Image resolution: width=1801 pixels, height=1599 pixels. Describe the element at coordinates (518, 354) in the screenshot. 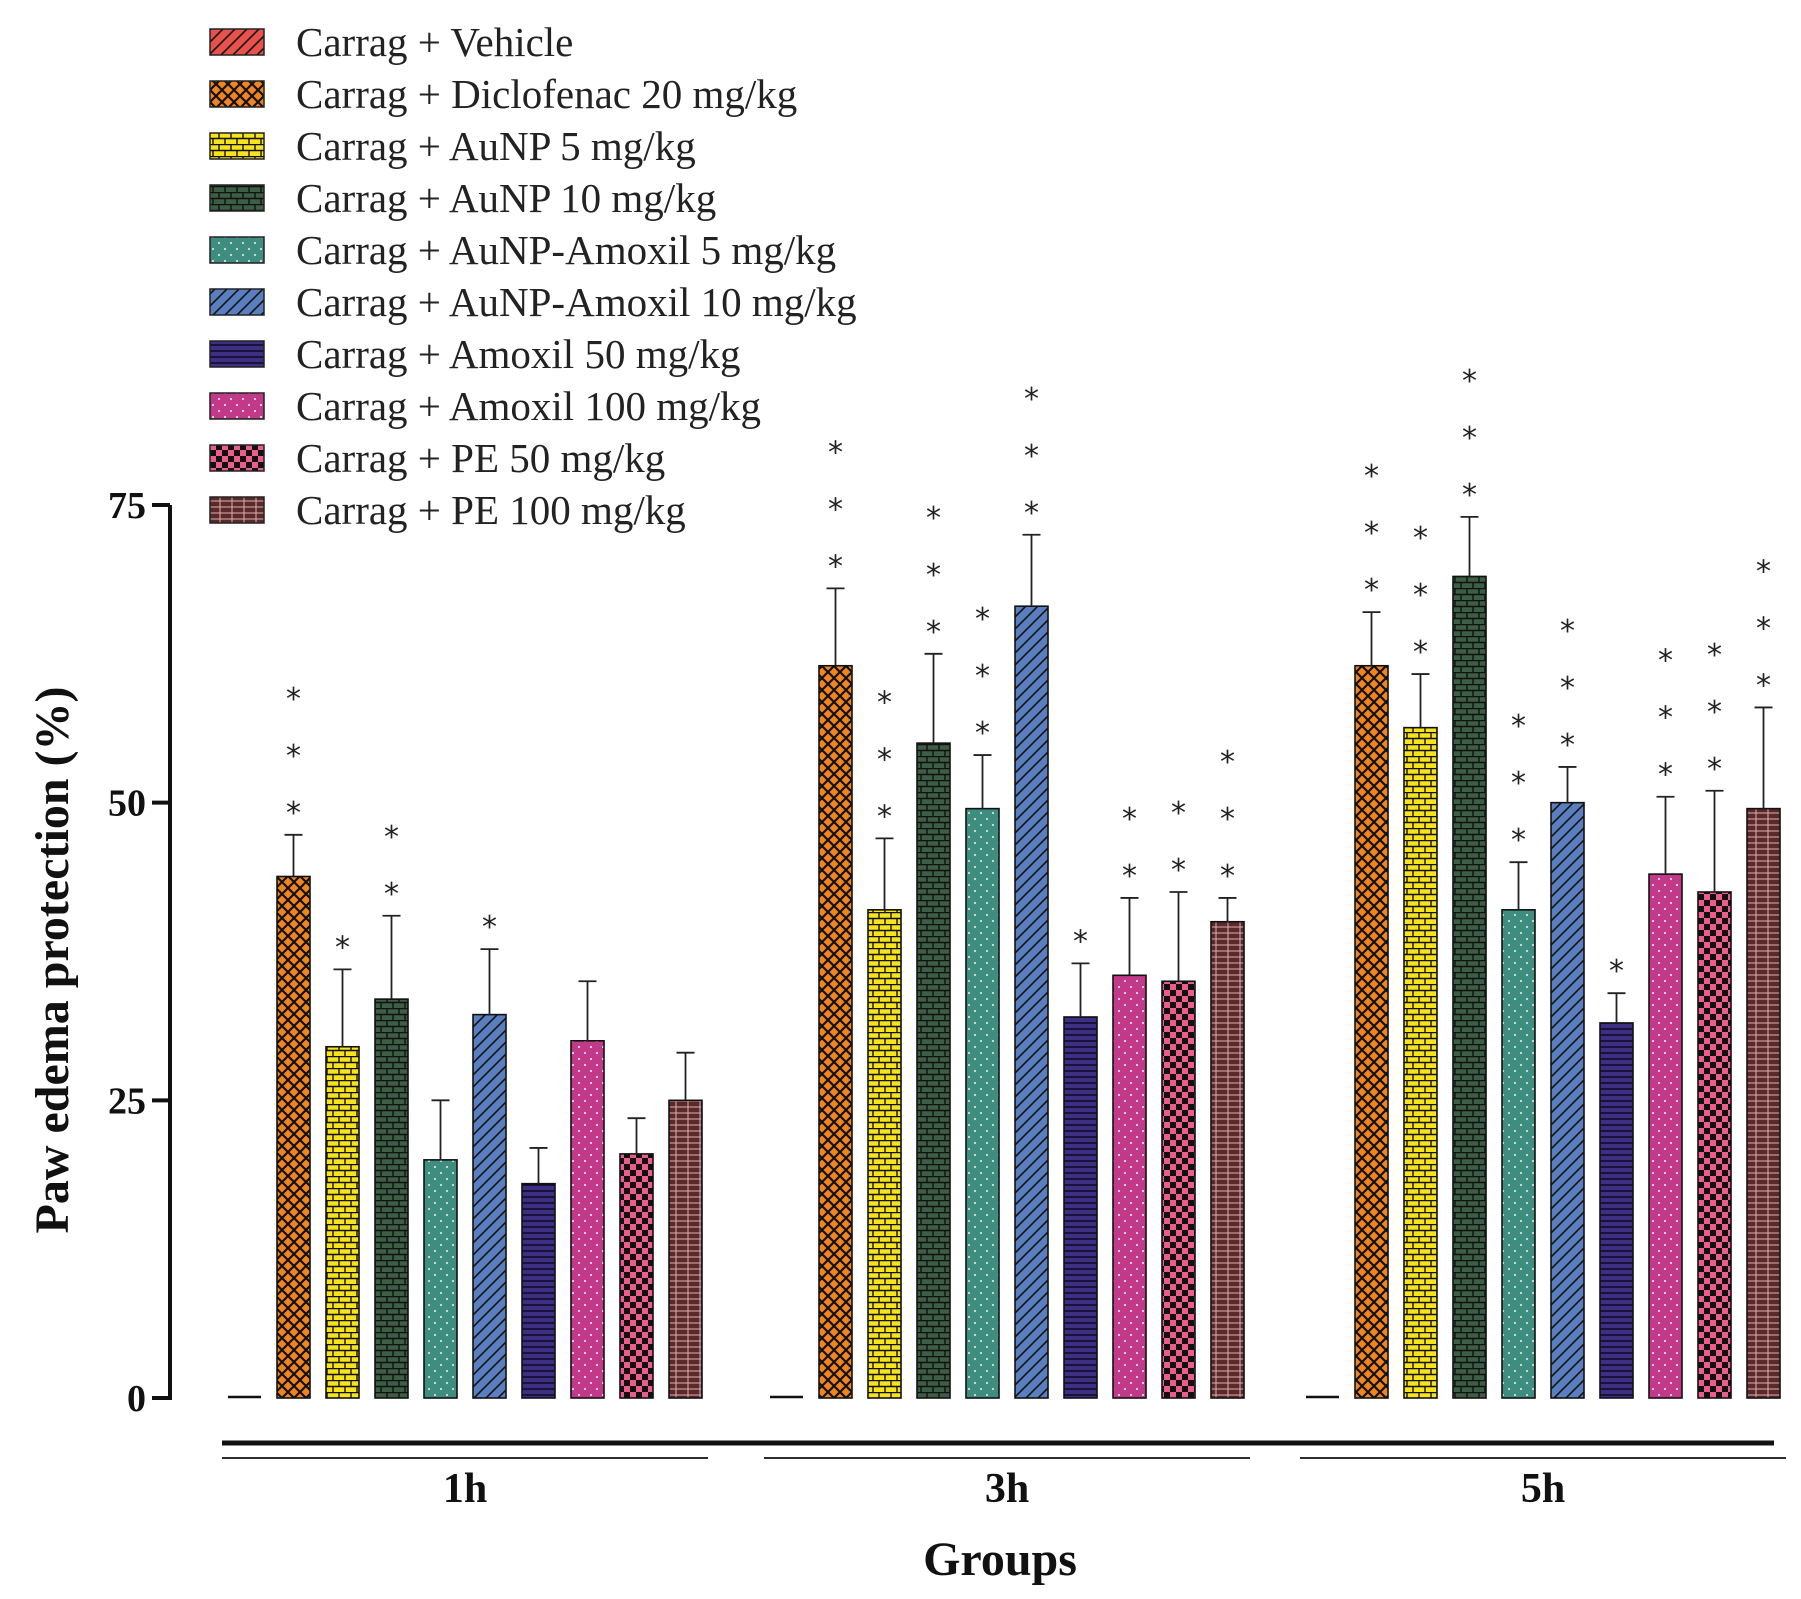

I see `legend-label: Carrag + Amoxil 50 mg/kg` at that location.